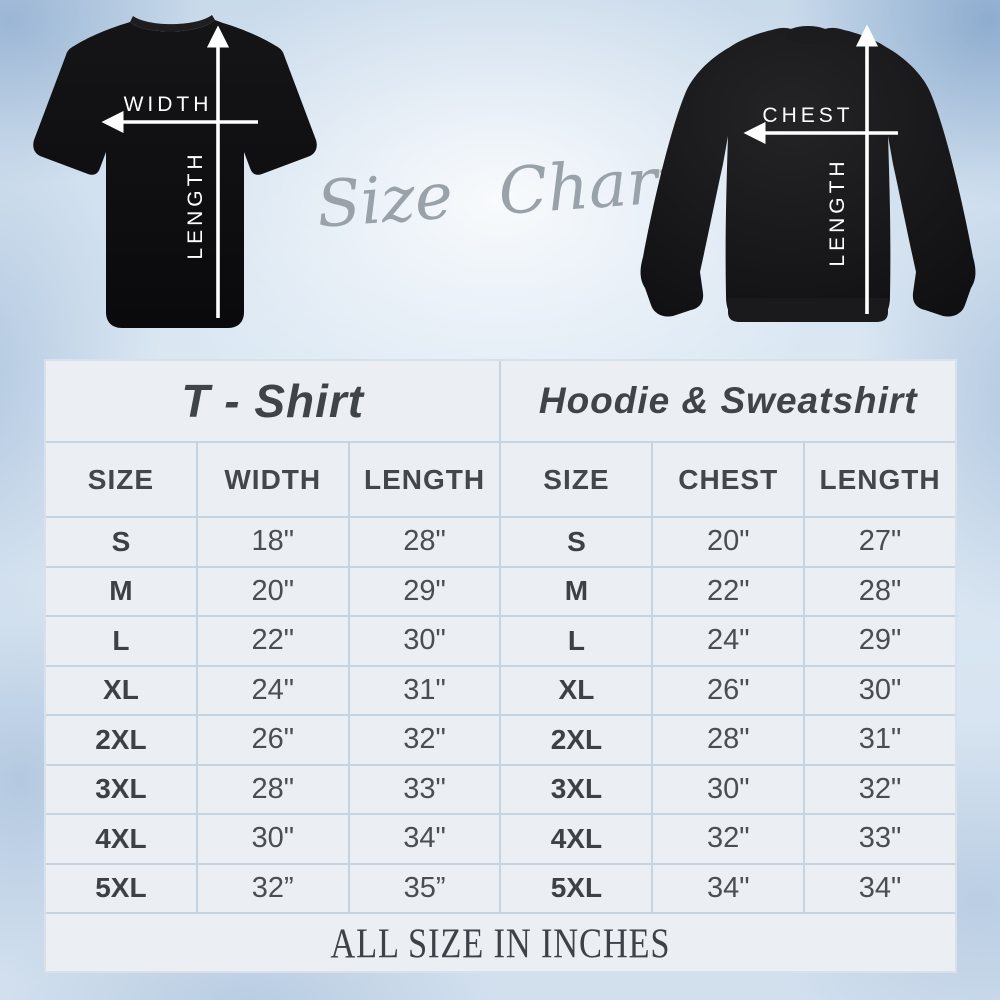  I want to click on table-footer-note: ALL SIZE IN INCHES, so click(500, 942).